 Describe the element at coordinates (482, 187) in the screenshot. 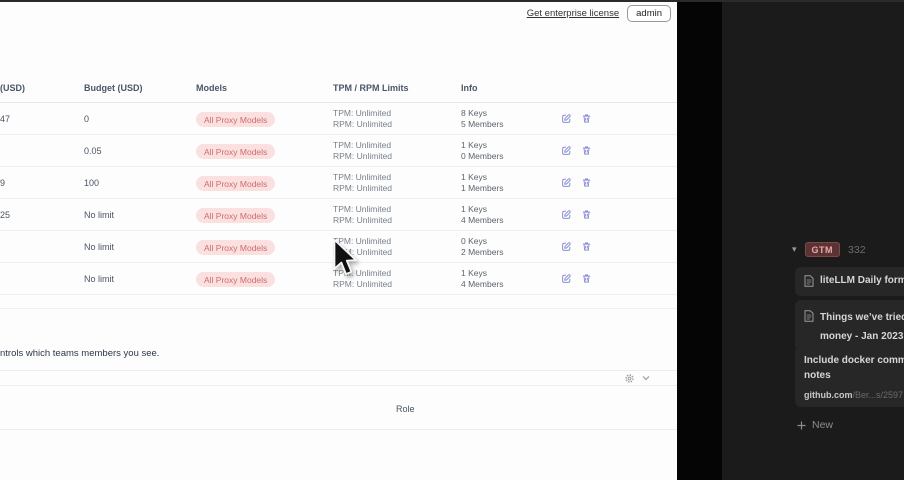

I see `members-count: 1 Members` at that location.